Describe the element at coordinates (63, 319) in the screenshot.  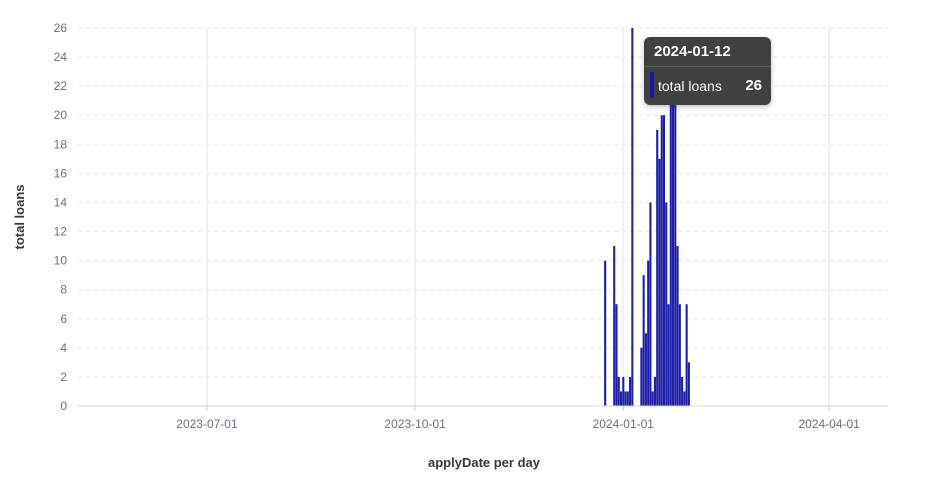
I see `y-tick-label: 6` at that location.